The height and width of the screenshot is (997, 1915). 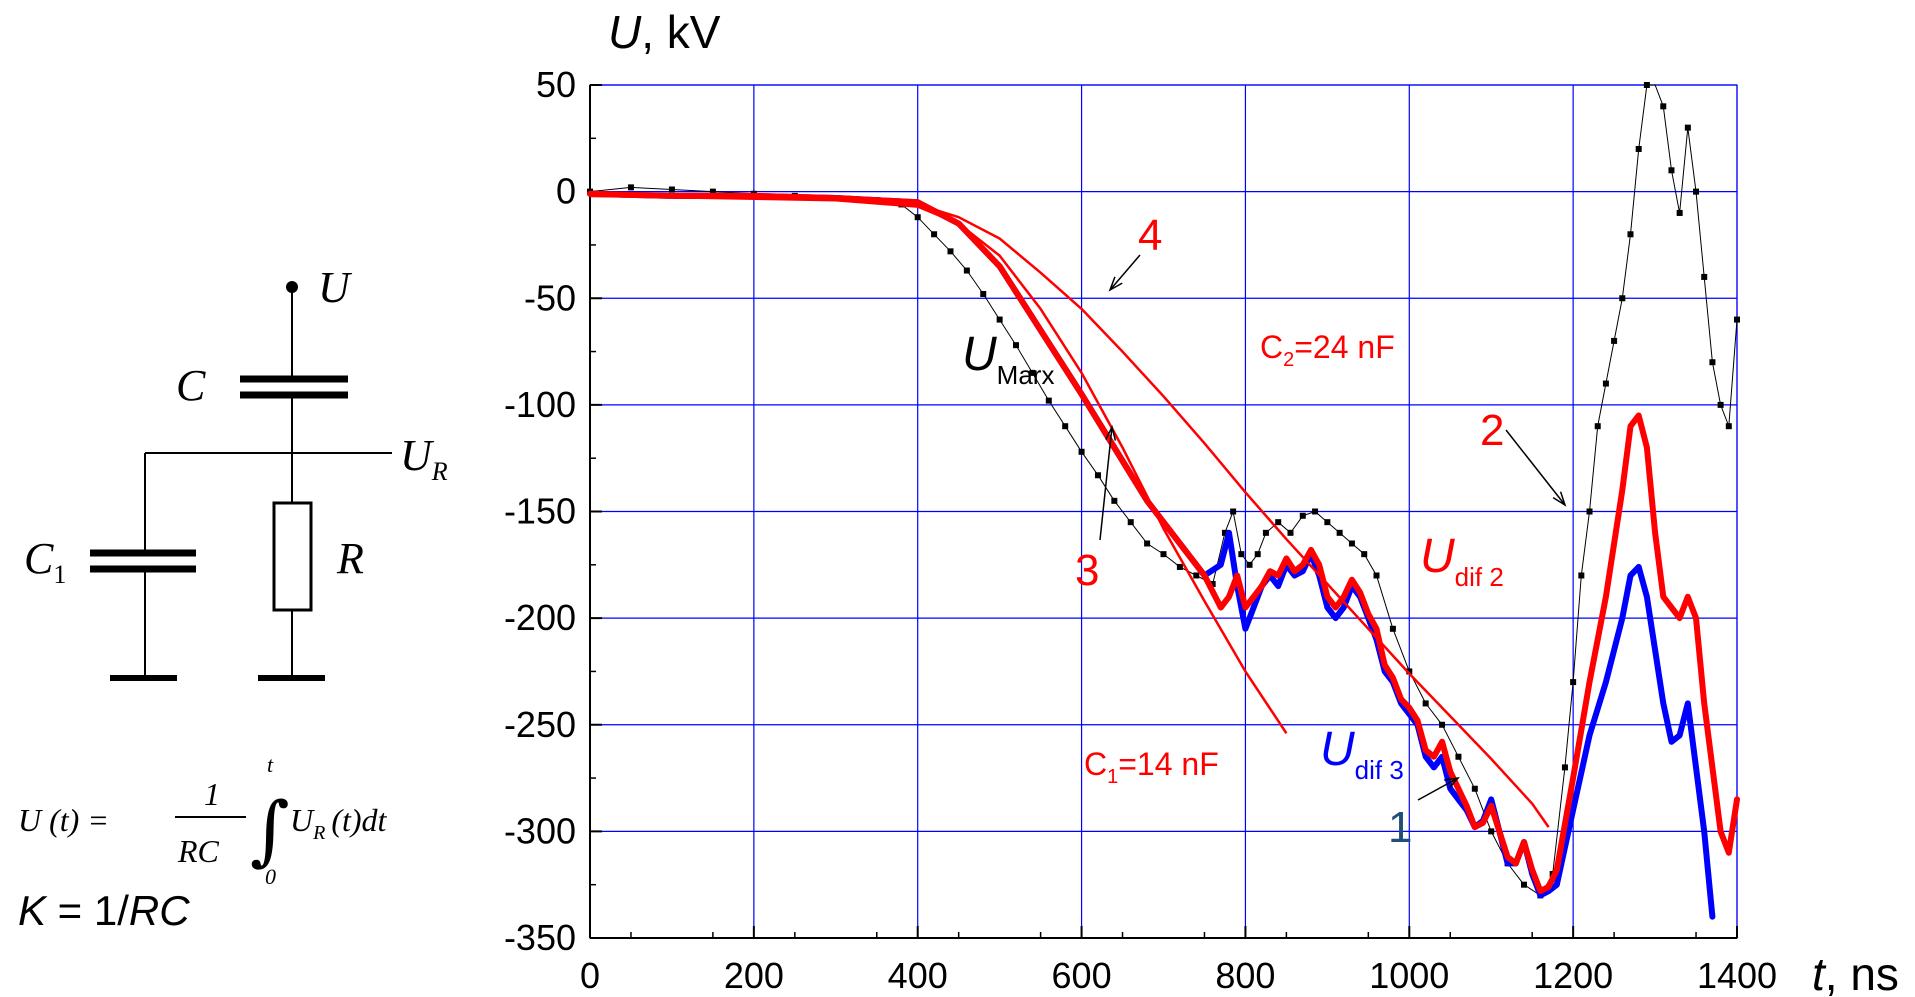 What do you see at coordinates (1327, 350) in the screenshot?
I see `label-c2: C2=24 nF` at bounding box center [1327, 350].